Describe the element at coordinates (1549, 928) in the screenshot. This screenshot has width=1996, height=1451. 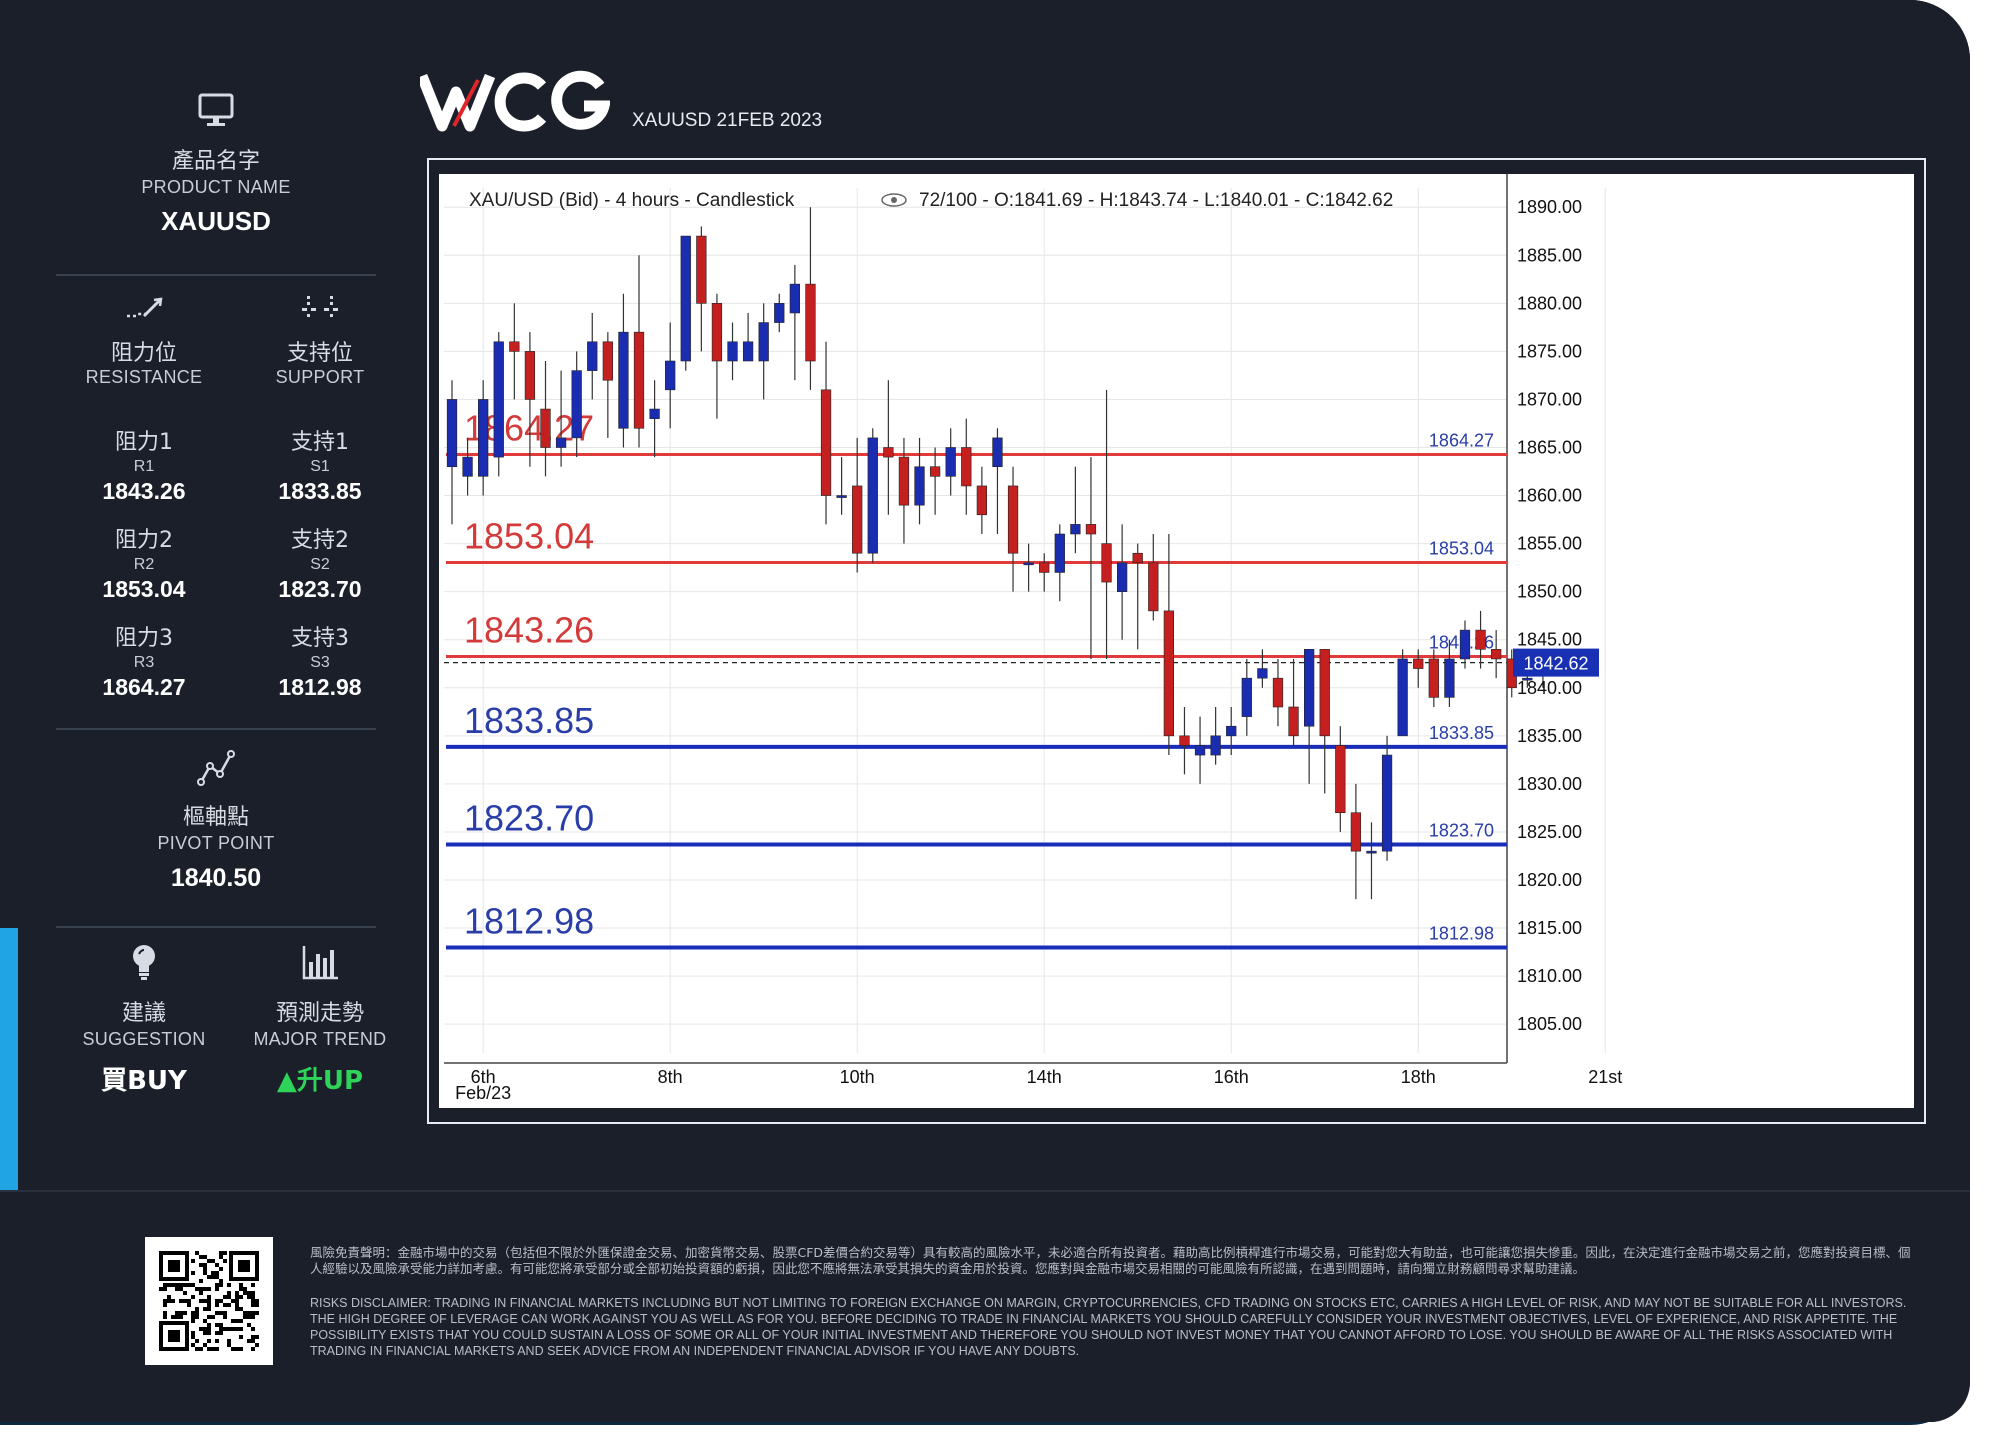
I see `y-tick-label: 1815.00` at that location.